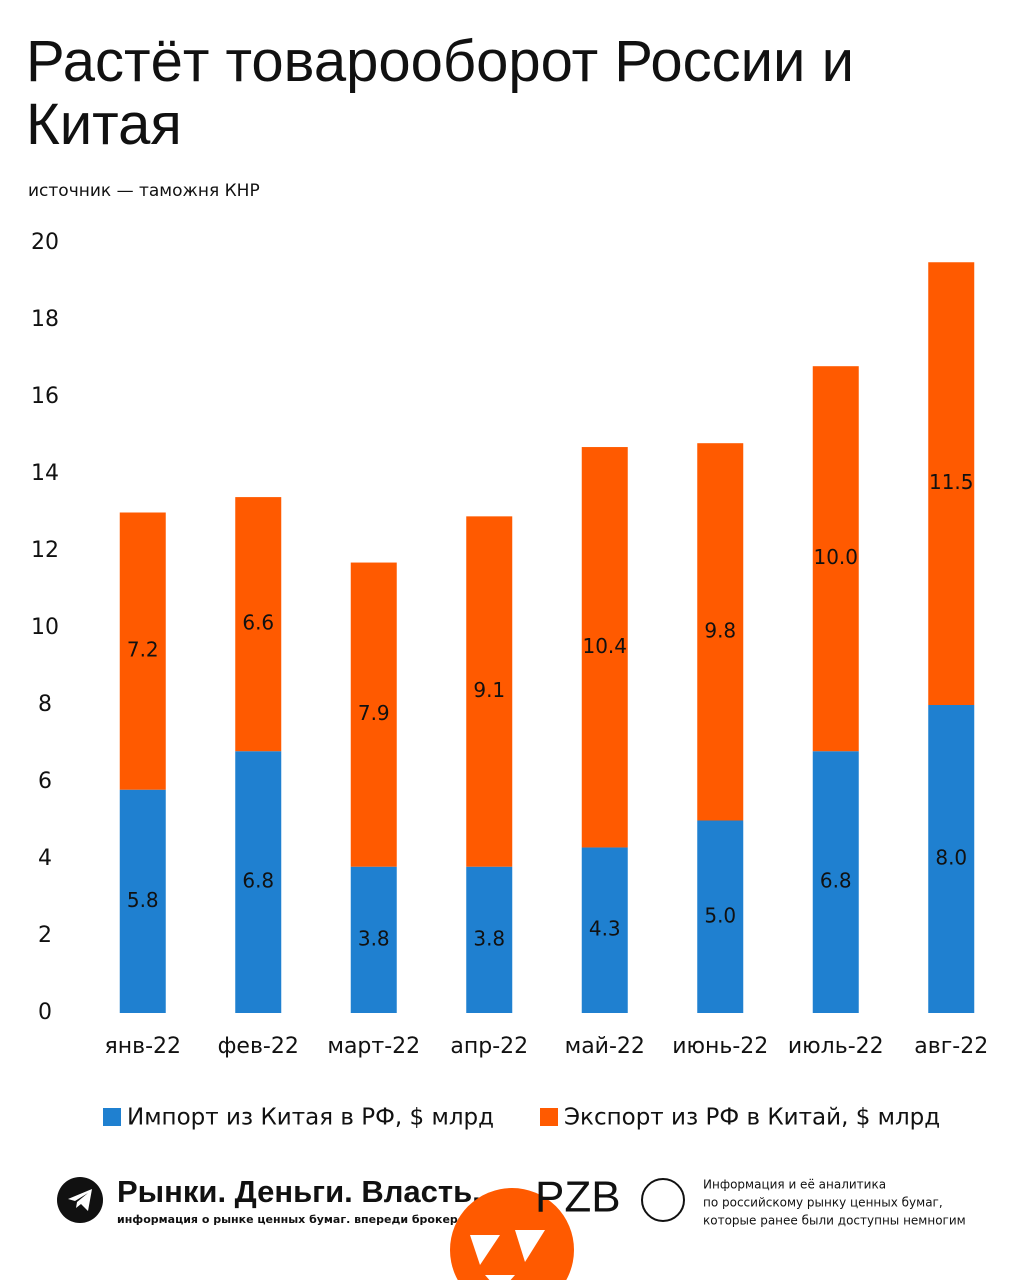  What do you see at coordinates (45, 935) in the screenshot?
I see `y-tick-label: 2` at bounding box center [45, 935].